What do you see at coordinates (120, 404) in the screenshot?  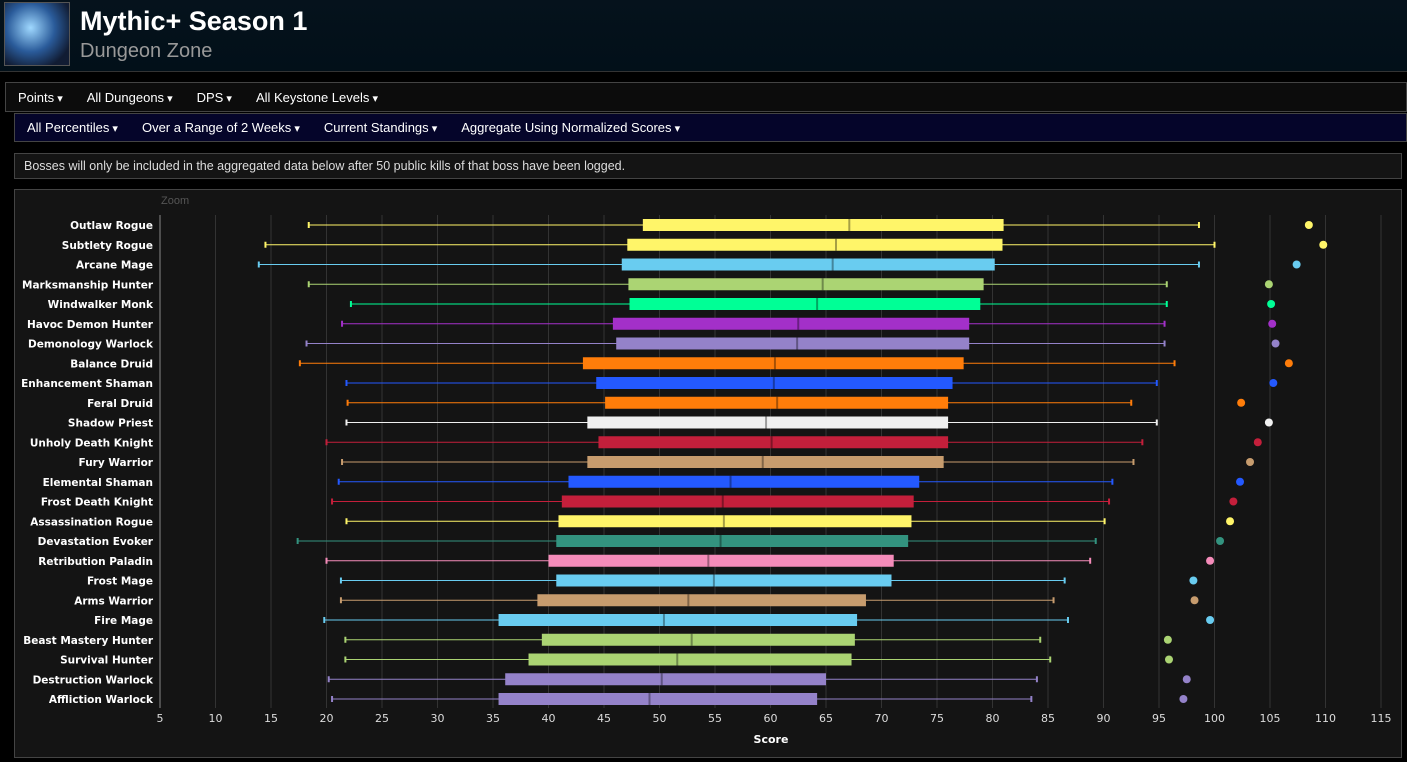 I see `category-label: Feral Druid` at bounding box center [120, 404].